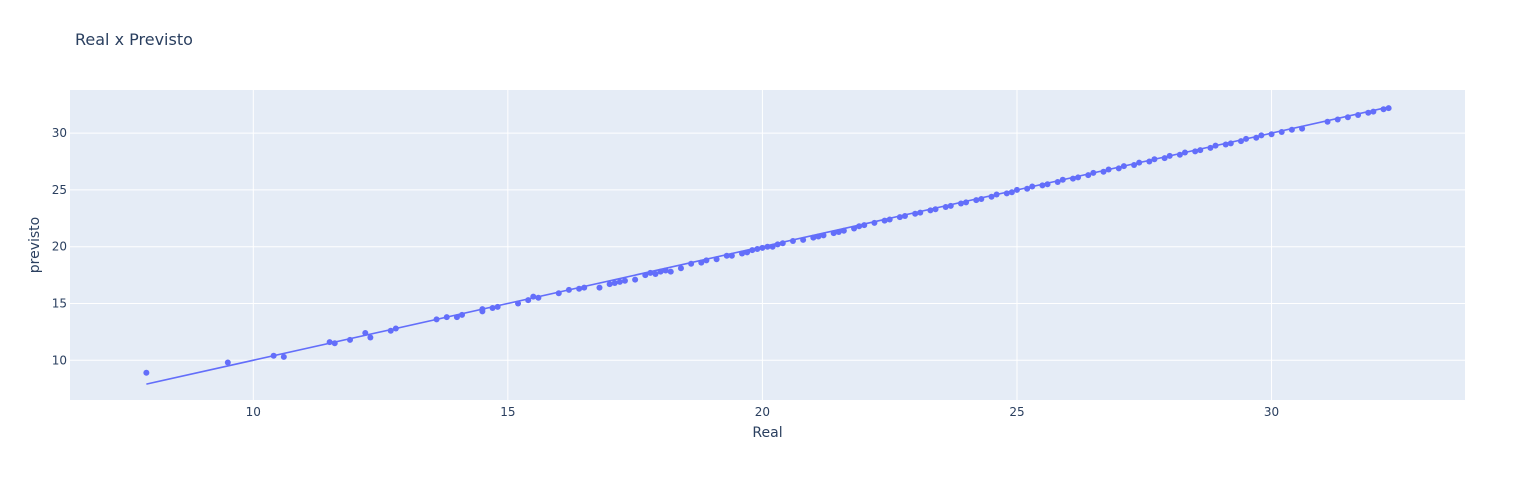 This screenshot has width=1535, height=477. Describe the element at coordinates (59, 247) in the screenshot. I see `y-tick-label: 20` at that location.